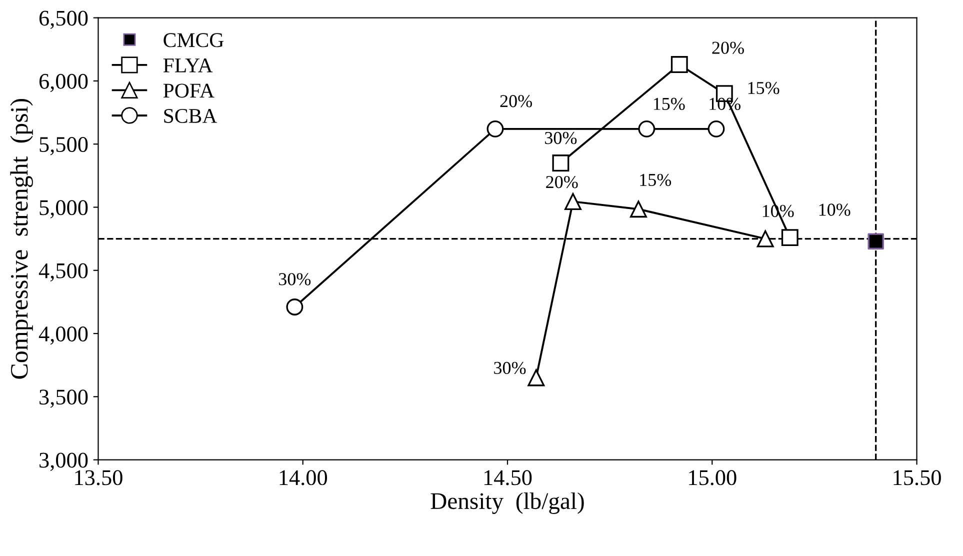 This screenshot has height=556, width=963. I want to click on x-tick-label: 13.50, so click(98, 478).